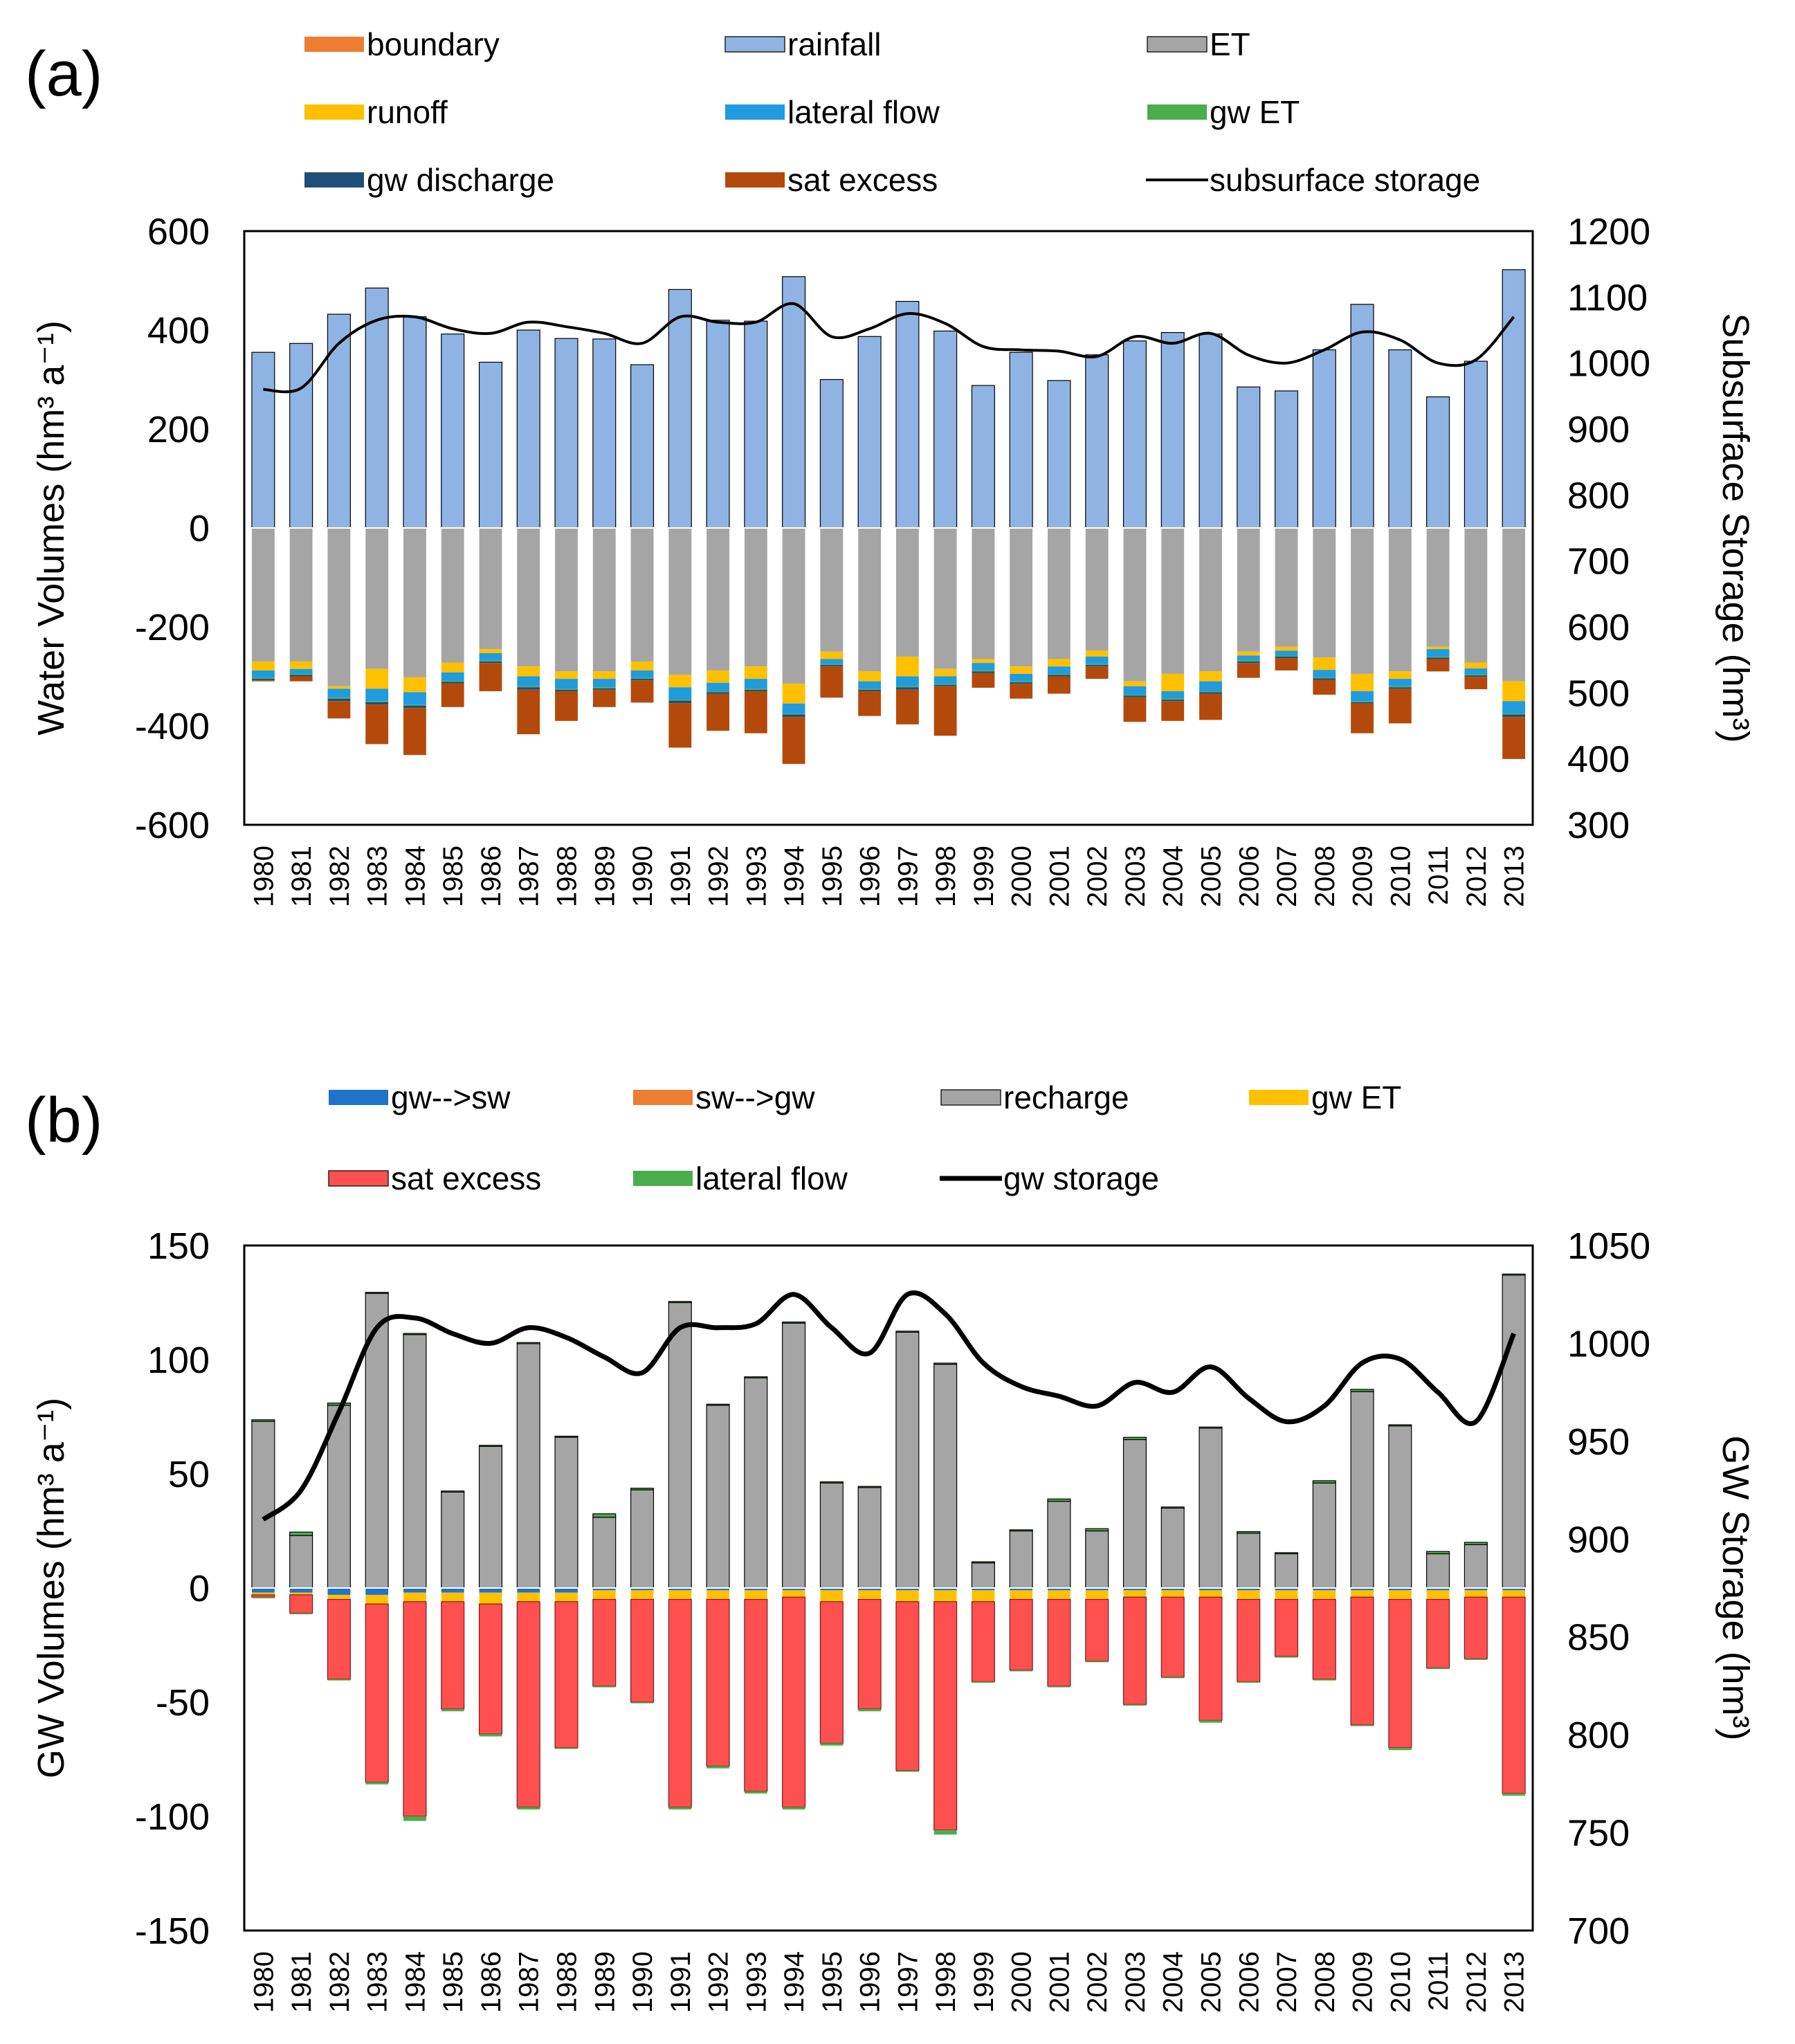  Describe the element at coordinates (490, 1598) in the screenshot. I see `bar-gw-et-1986` at that location.